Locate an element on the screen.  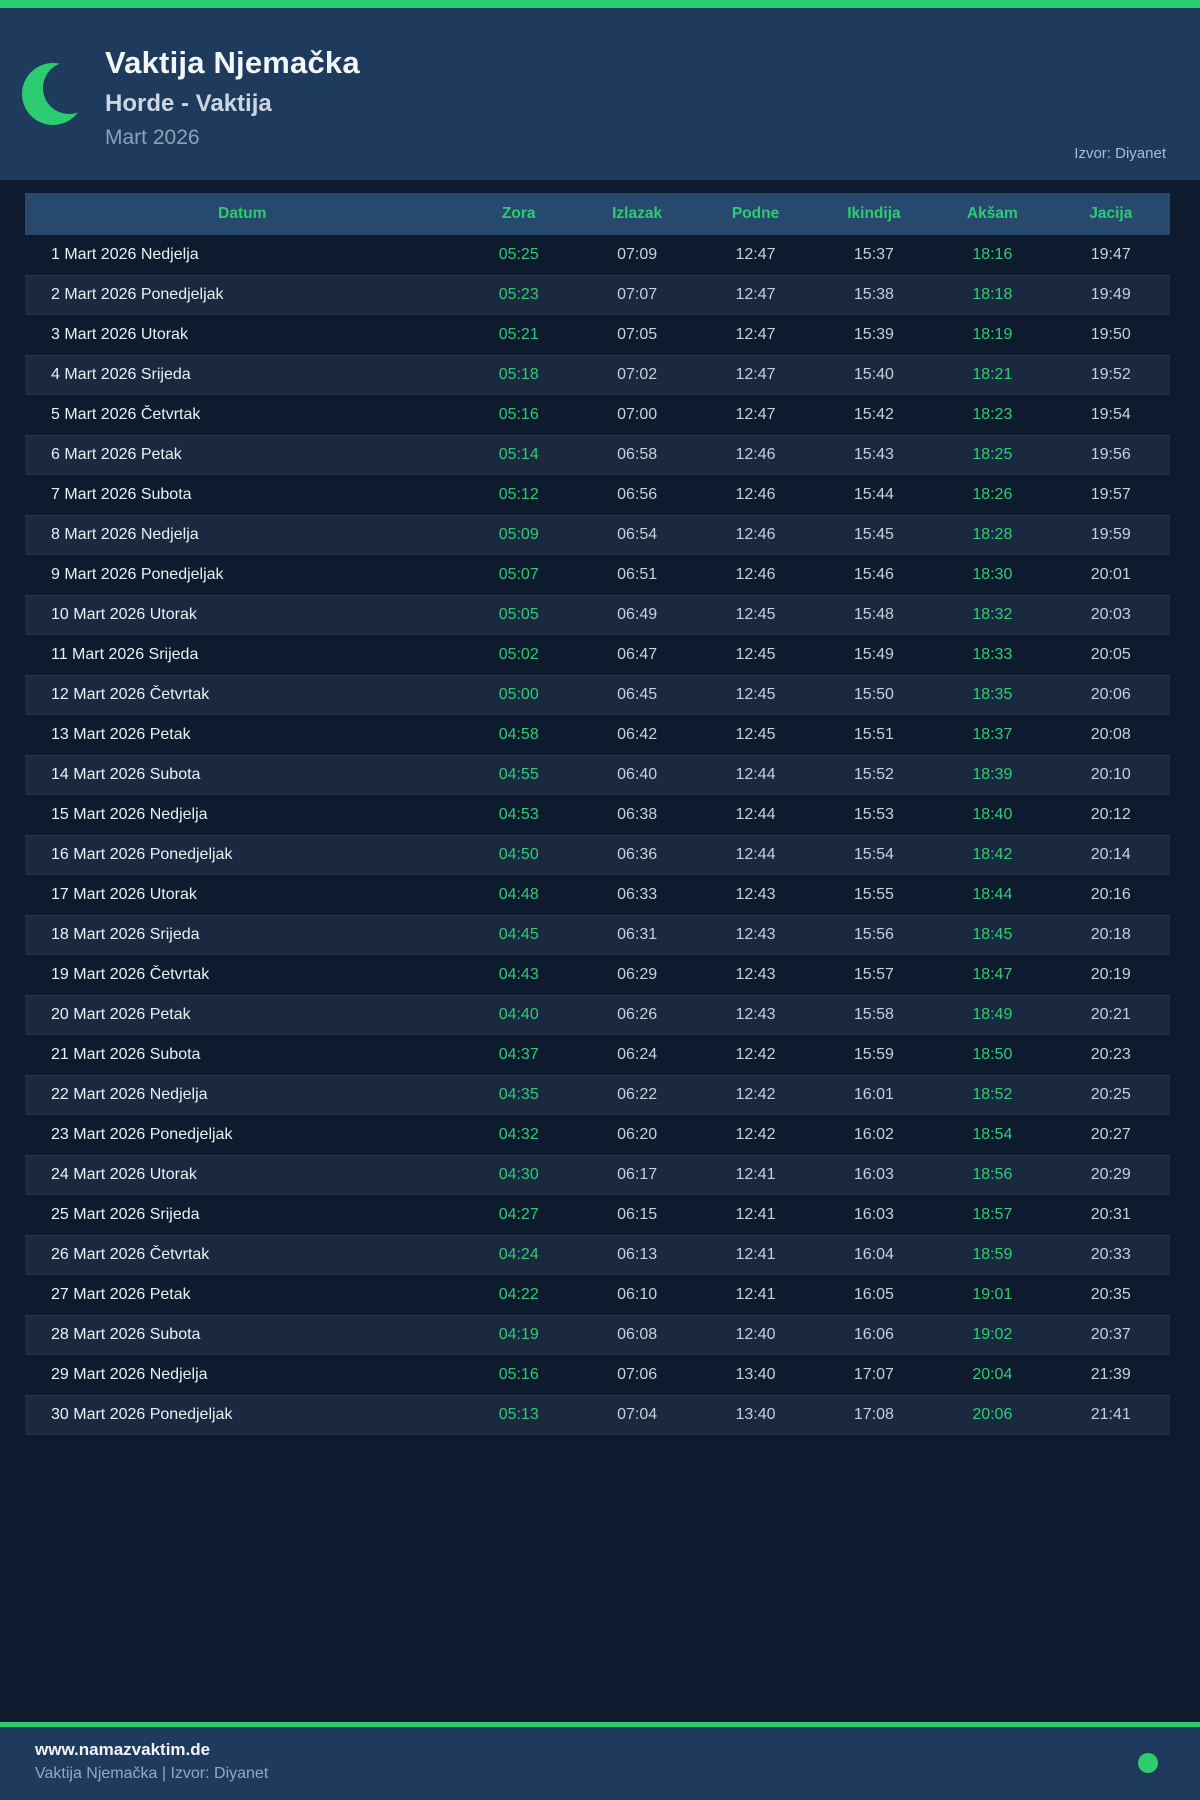
time-cell-izlazak: 06:24 is located at coordinates (637, 1054).